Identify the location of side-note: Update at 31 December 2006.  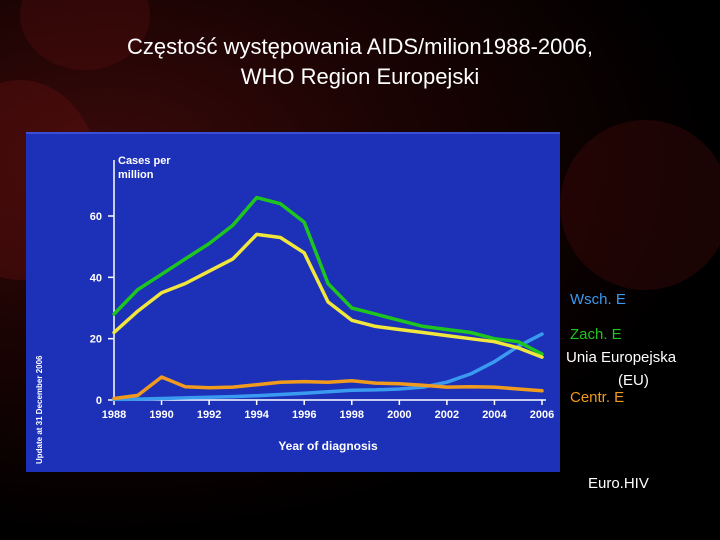
(39, 409).